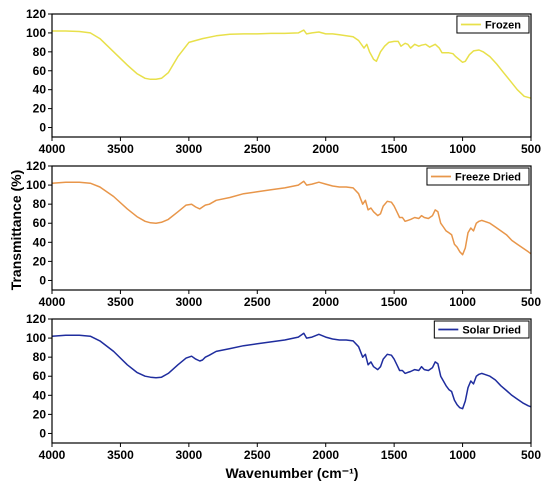 The width and height of the screenshot is (550, 484). What do you see at coordinates (36, 14) in the screenshot?
I see `y-tick-label-0-120: 120` at bounding box center [36, 14].